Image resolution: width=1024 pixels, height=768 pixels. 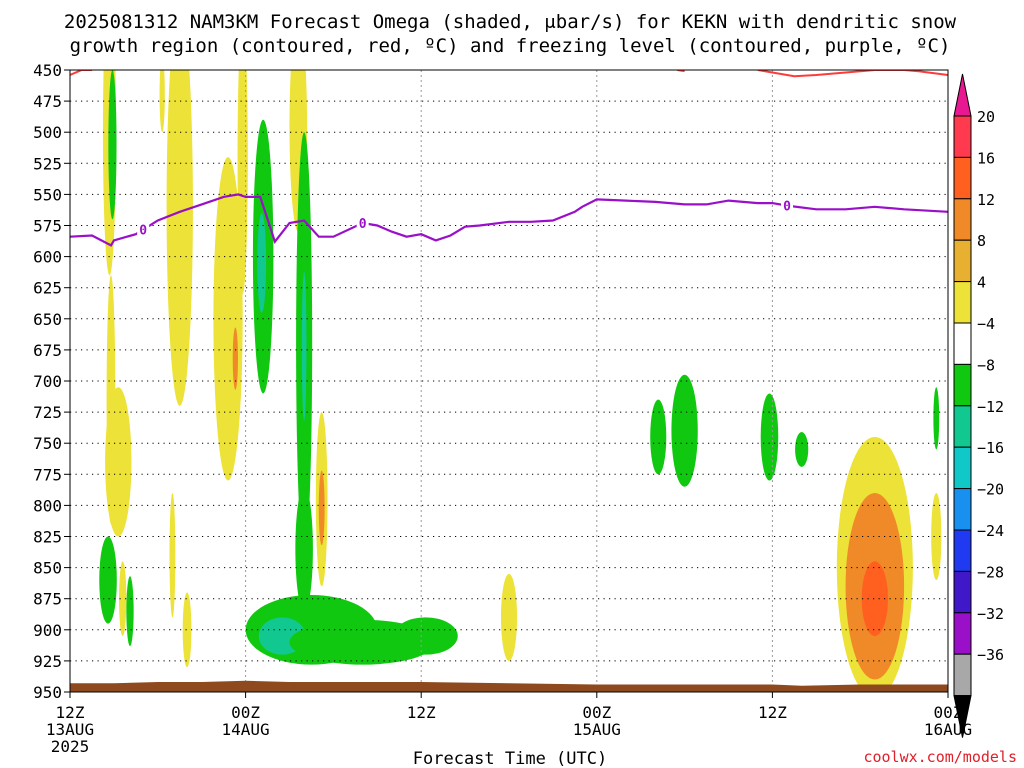 What do you see at coordinates (143, 231) in the screenshot?
I see `freezing-level-label-0: 0` at bounding box center [143, 231].